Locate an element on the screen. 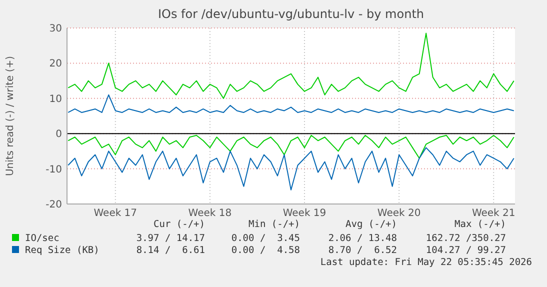 This screenshot has width=547, height=287. legend-label: IO/sec is located at coordinates (42, 238).